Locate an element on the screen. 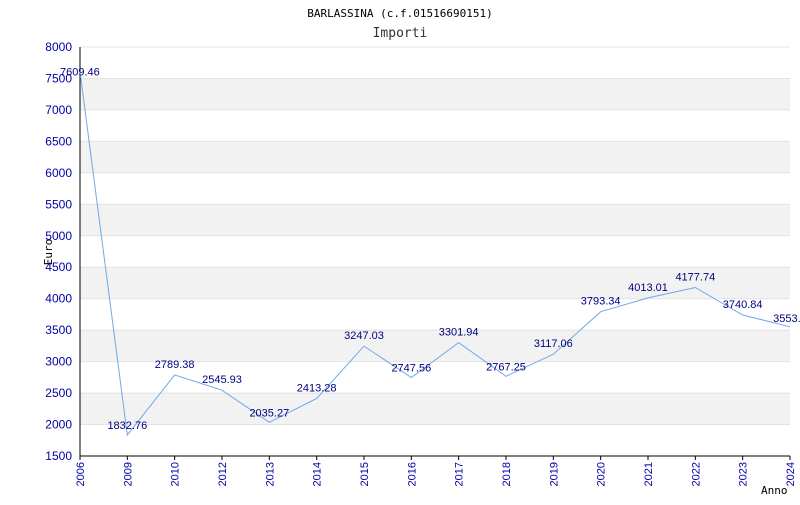 The width and height of the screenshot is (800, 505). y-tick-label: 5000 is located at coordinates (58, 236).